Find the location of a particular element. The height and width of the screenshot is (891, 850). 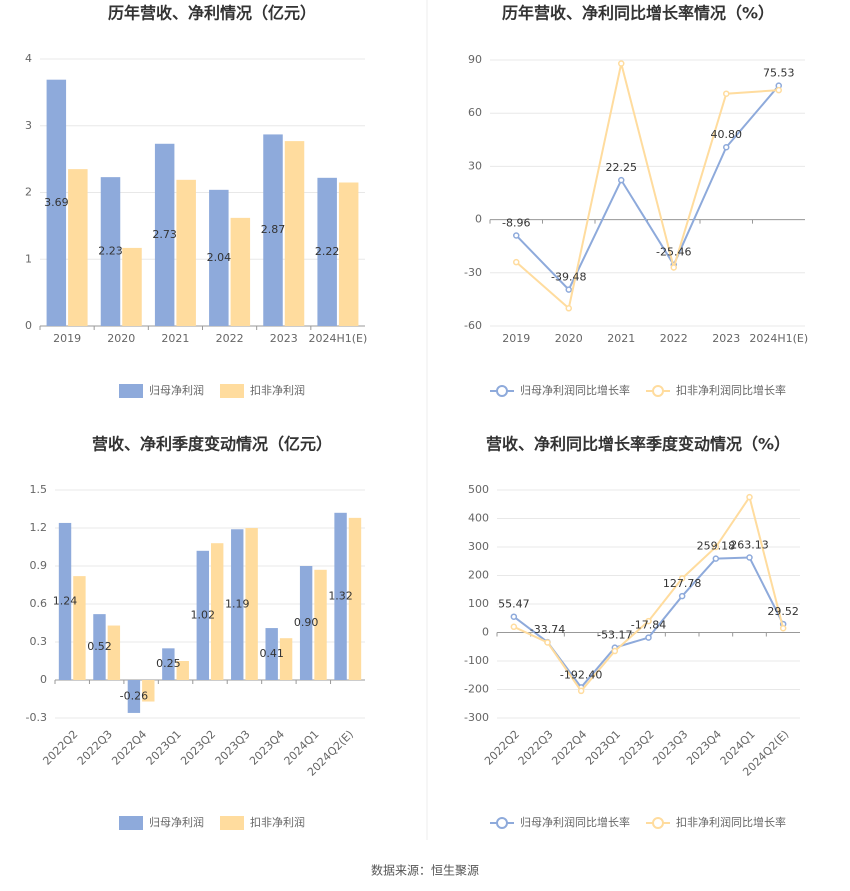

data-label: 3.69 is located at coordinates (56, 202).